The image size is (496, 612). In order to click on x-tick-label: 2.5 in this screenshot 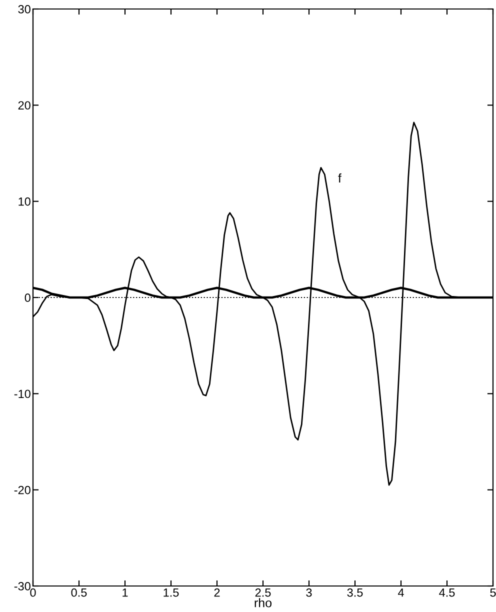, I will do `click(263, 592)`.